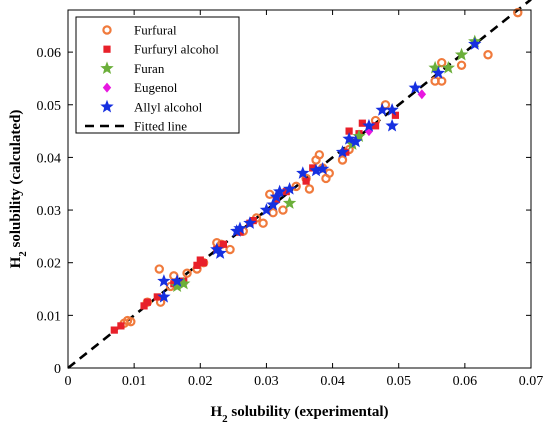  I want to click on legend-label-eugenol: Eugenol, so click(156, 87).